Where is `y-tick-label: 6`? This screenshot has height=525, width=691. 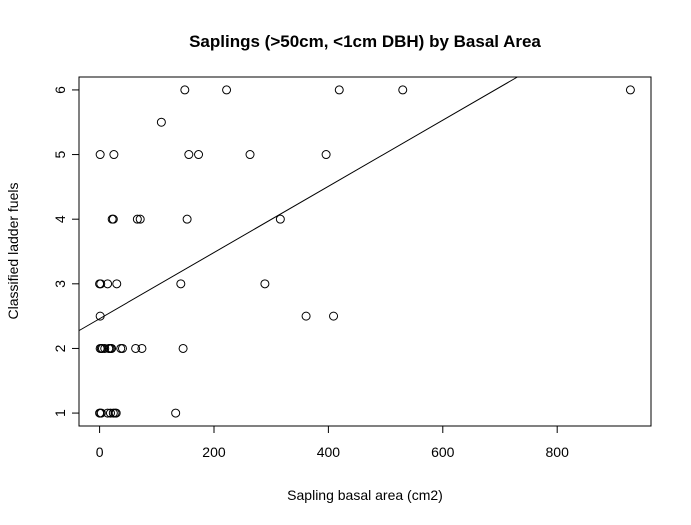 y-tick-label: 6 is located at coordinates (60, 90).